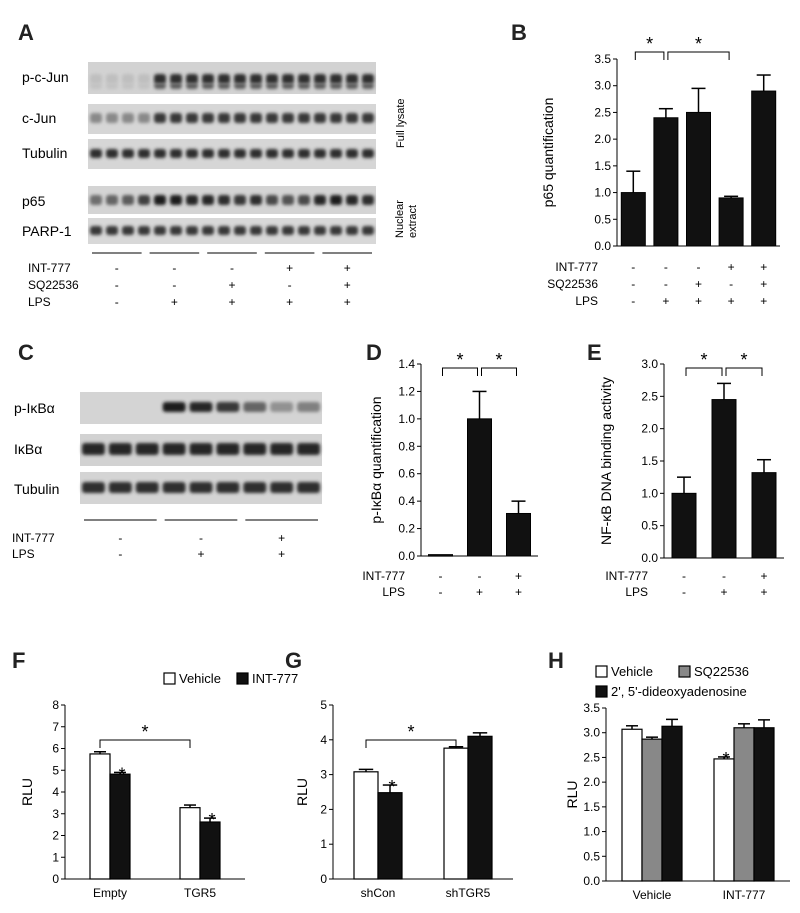 The image size is (800, 913). I want to click on western-blots-a, so click(232, 153).